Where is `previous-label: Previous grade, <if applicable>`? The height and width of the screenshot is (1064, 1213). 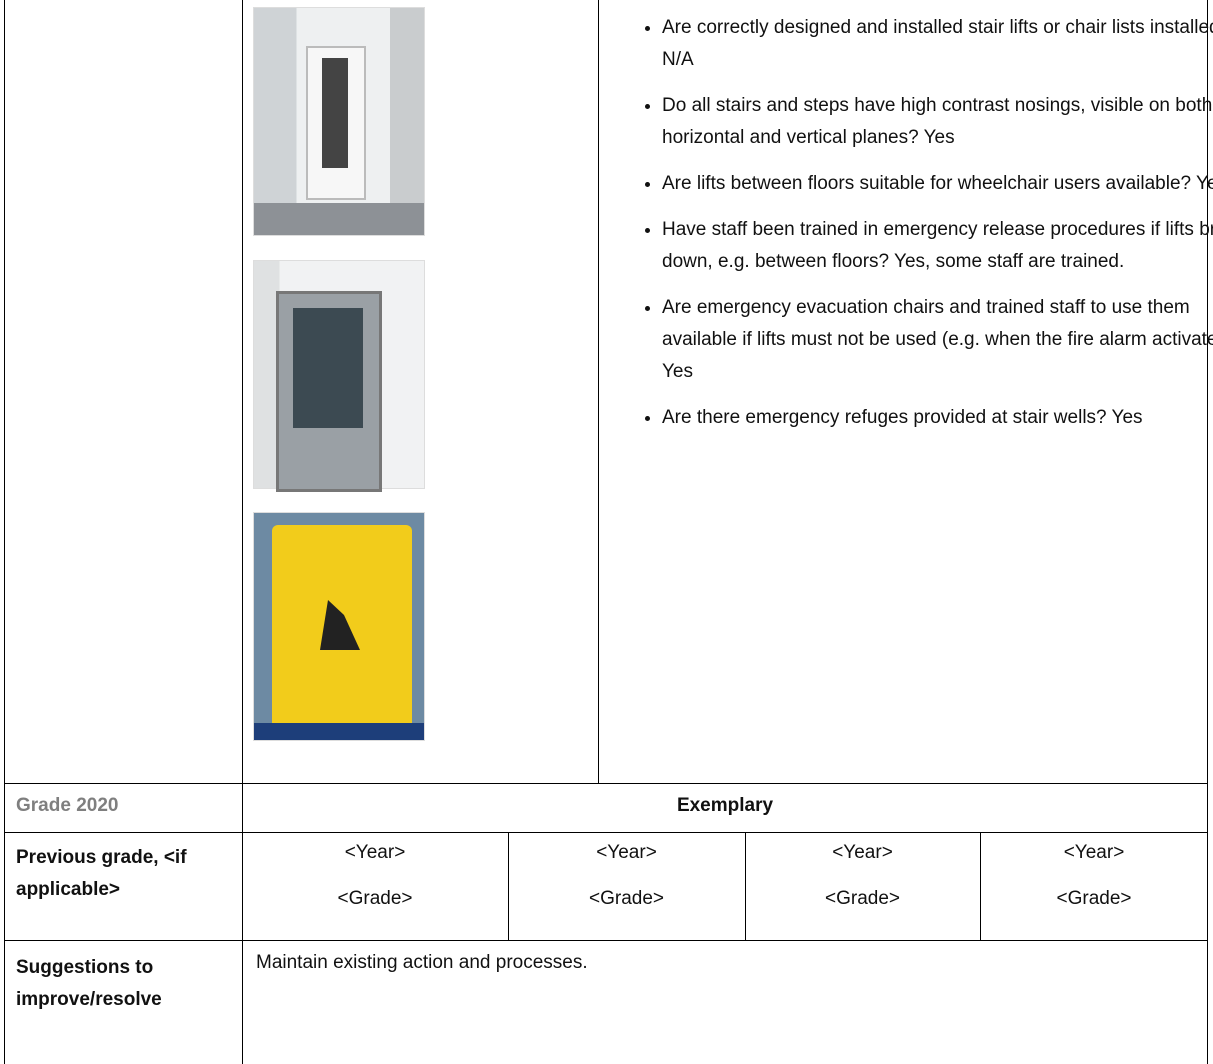
previous-label: Previous grade, <if applicable> is located at coordinates (101, 873).